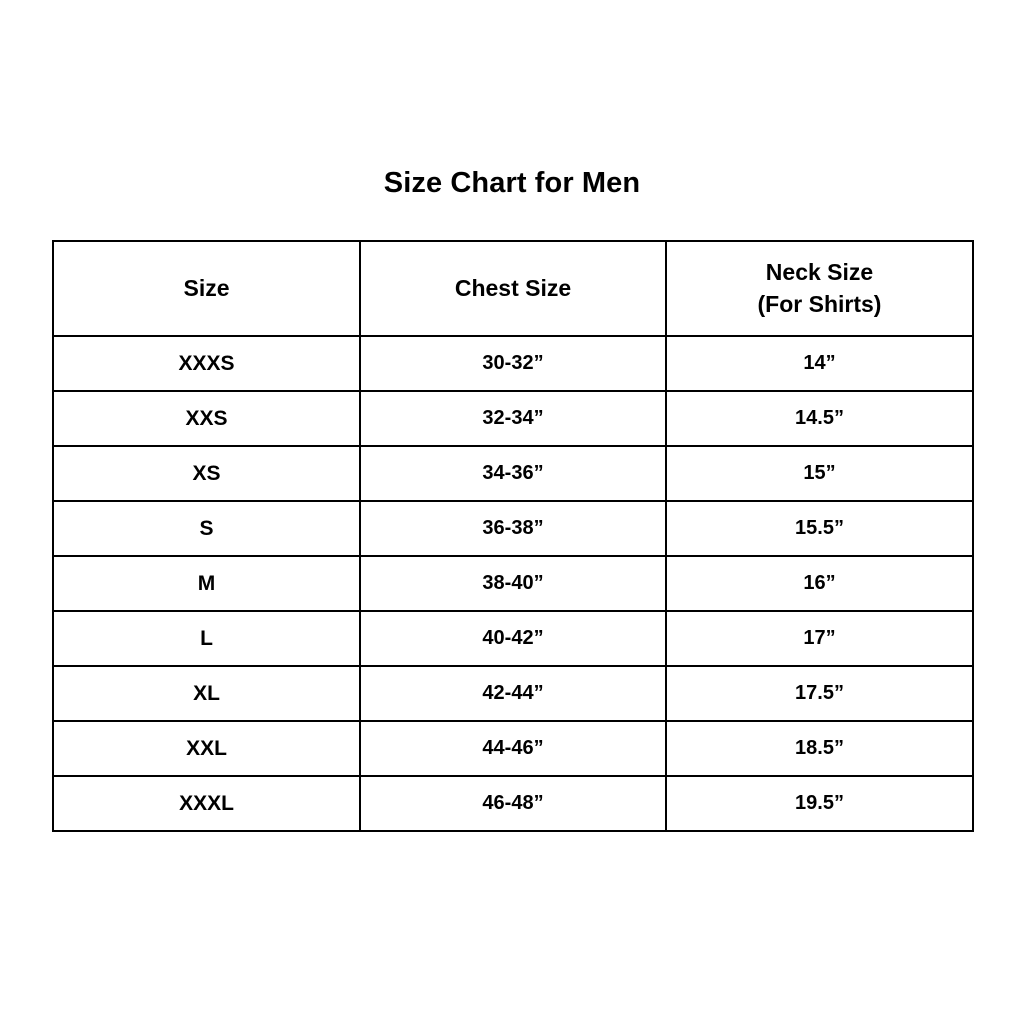 This screenshot has width=1024, height=1024. What do you see at coordinates (819, 638) in the screenshot?
I see `cell-neck-size: 17”` at bounding box center [819, 638].